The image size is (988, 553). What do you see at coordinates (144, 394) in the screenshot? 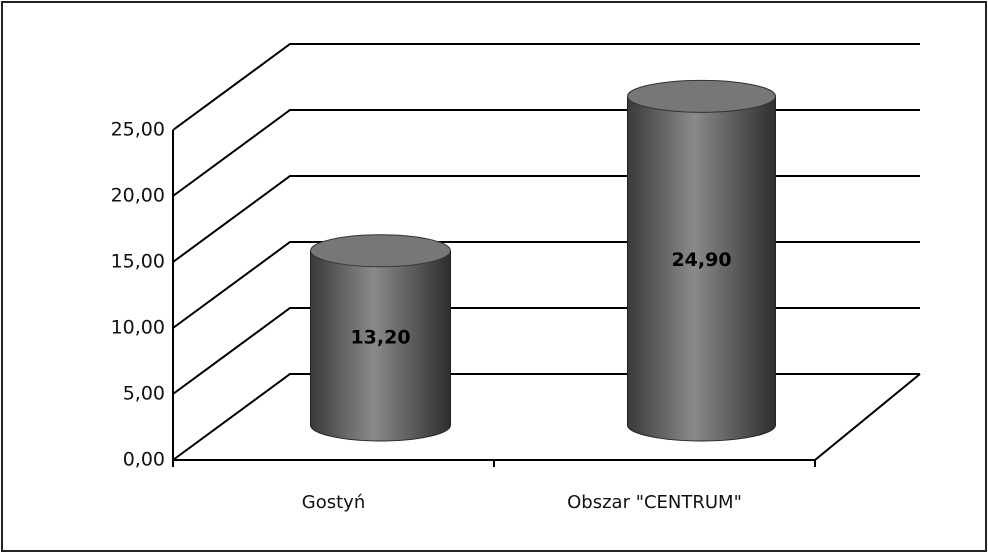
I see `y-tick-label: 5,00` at bounding box center [144, 394].